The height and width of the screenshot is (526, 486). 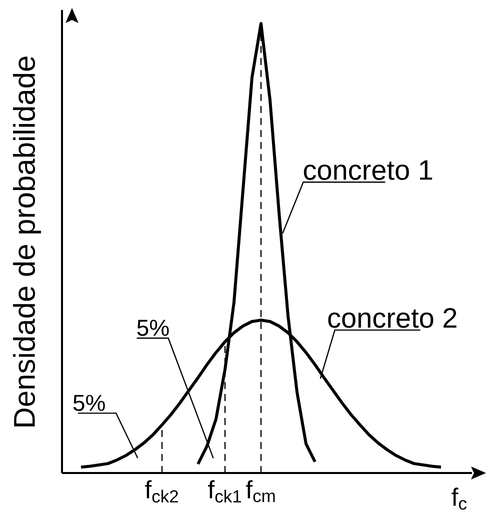 What do you see at coordinates (260, 491) in the screenshot?
I see `x-tick-label: f$_{cm}$` at bounding box center [260, 491].